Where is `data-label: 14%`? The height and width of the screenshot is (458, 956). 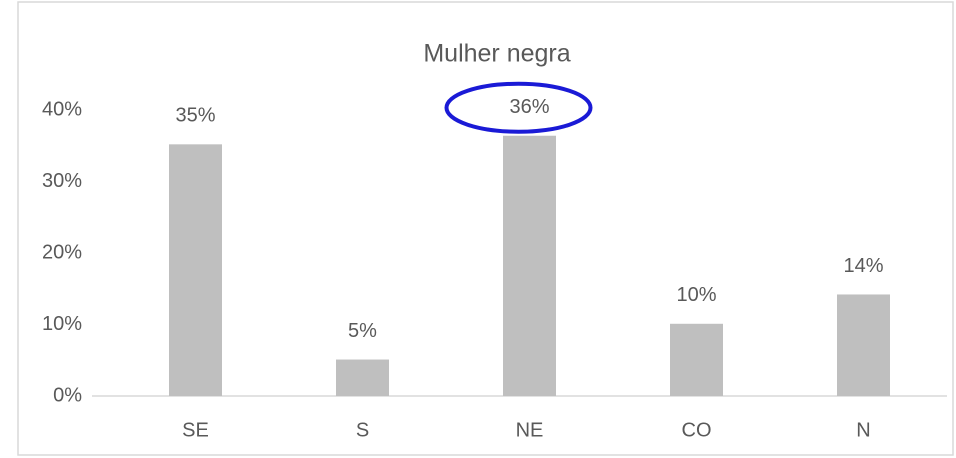
data-label: 14% is located at coordinates (863, 266).